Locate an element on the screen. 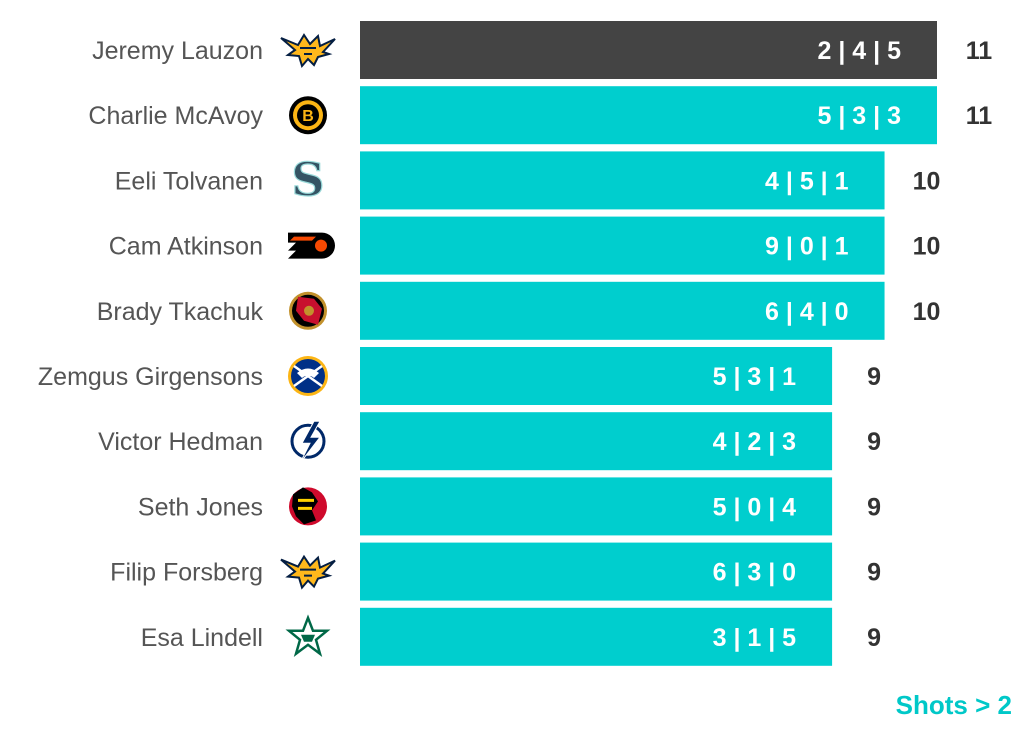  bar-value-label: 6 | 3 | 0 is located at coordinates (754, 573).